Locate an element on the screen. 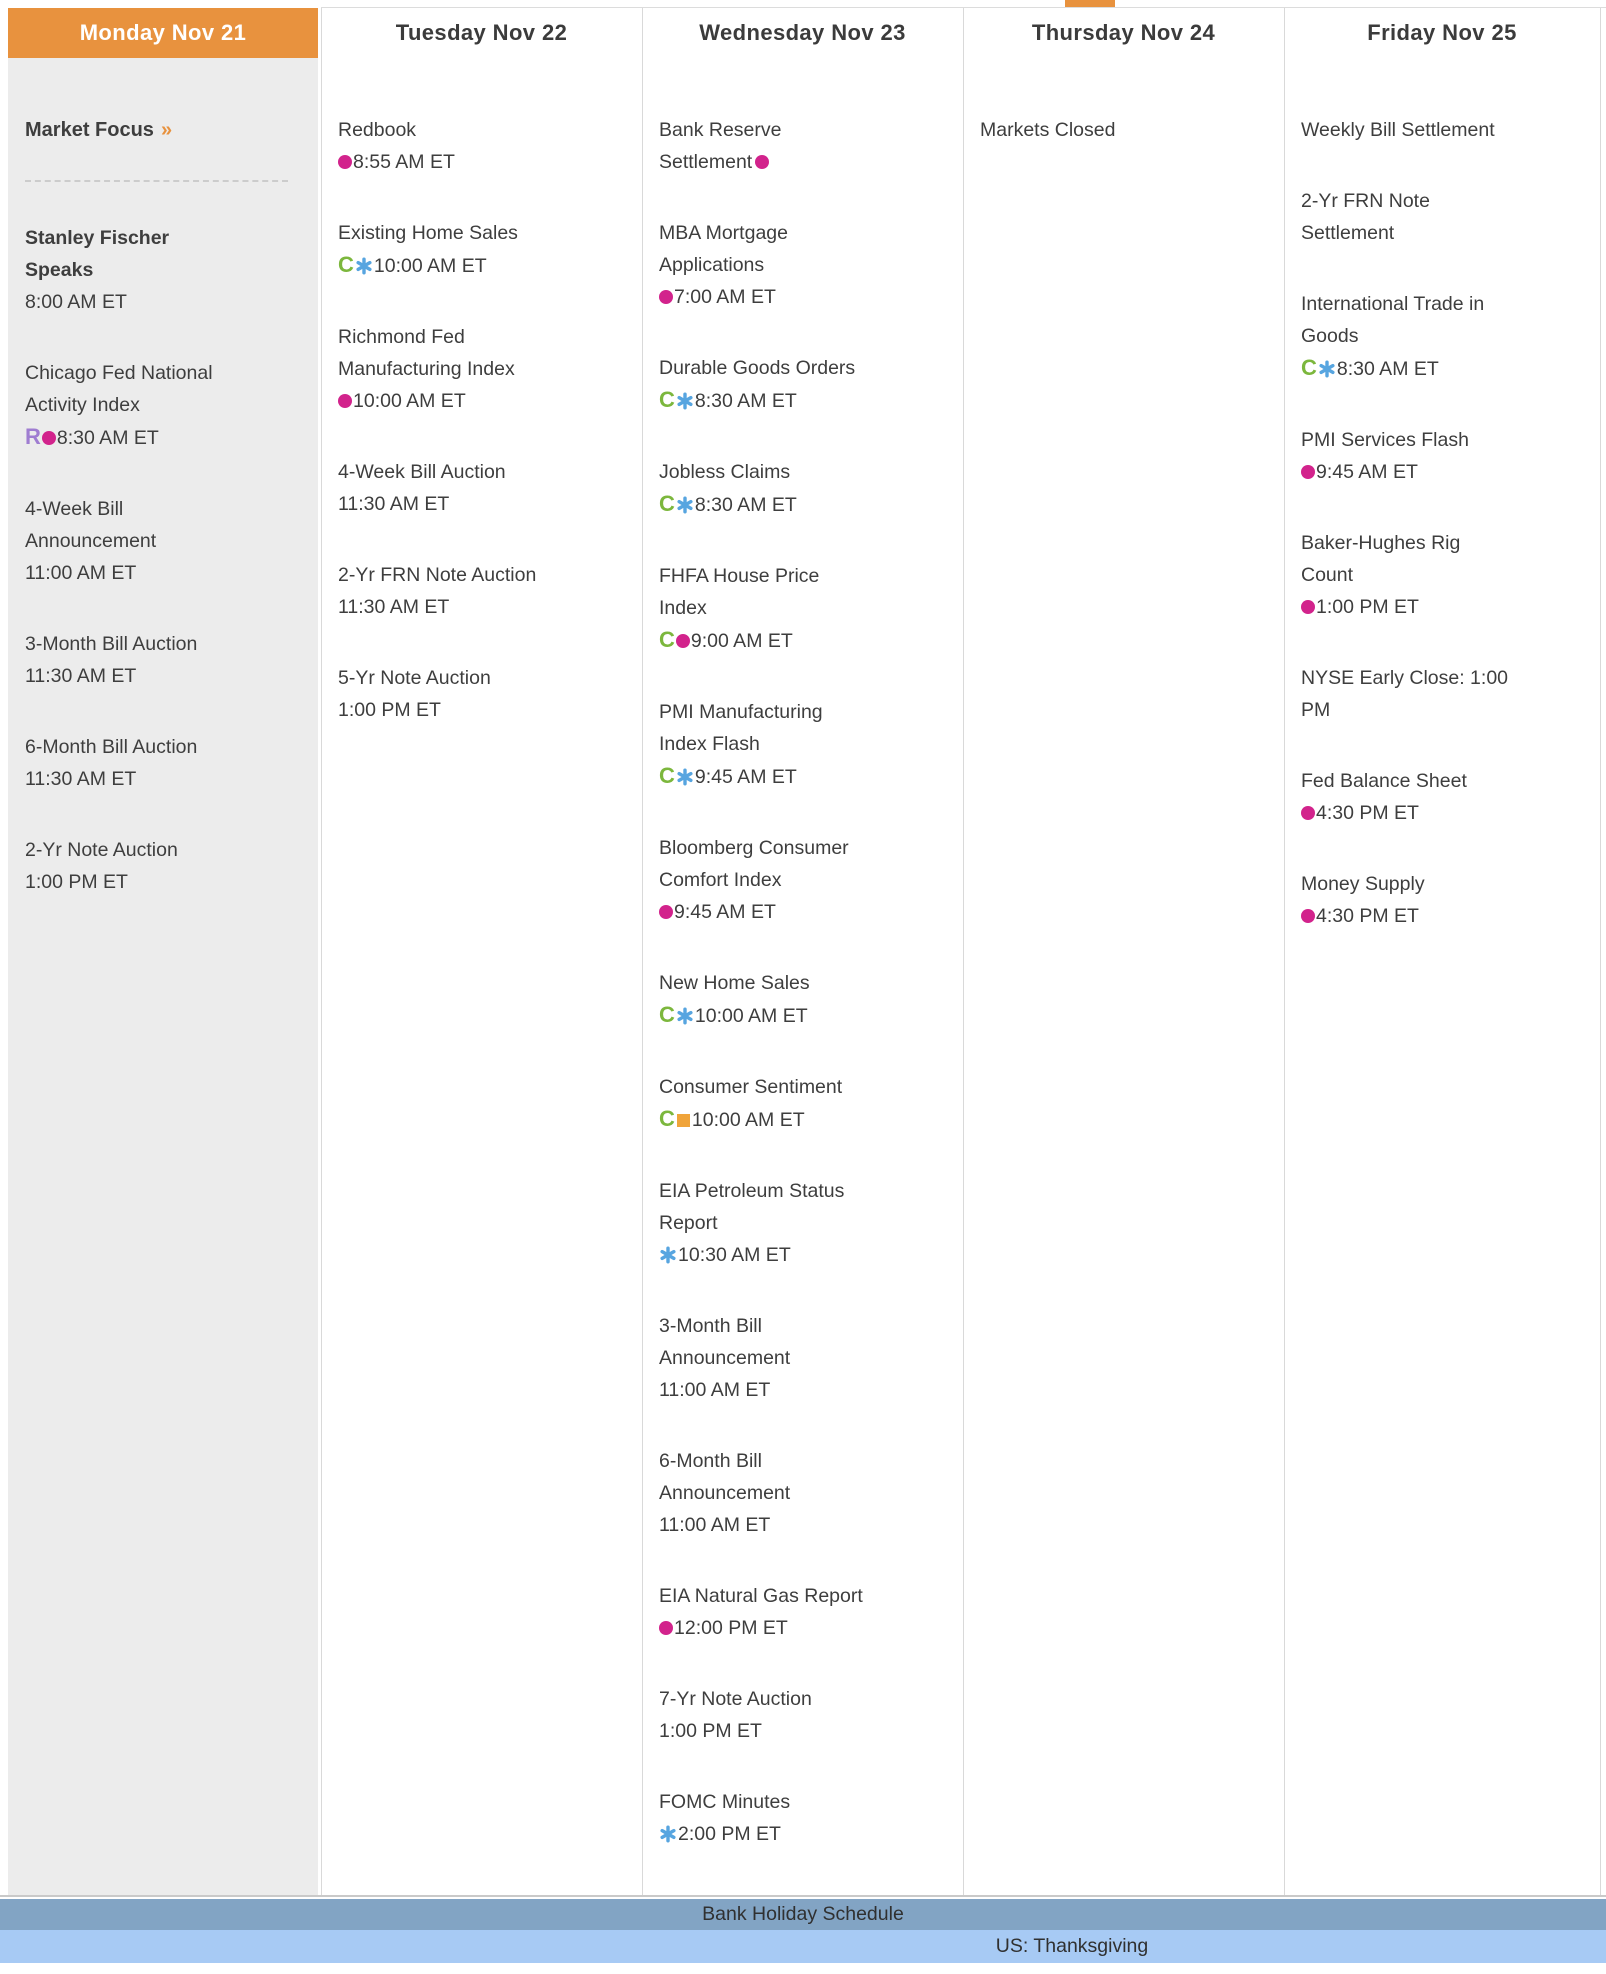 Image resolution: width=1606 pixels, height=1974 pixels. event-name: 6-Month Bill Auction is located at coordinates (111, 747).